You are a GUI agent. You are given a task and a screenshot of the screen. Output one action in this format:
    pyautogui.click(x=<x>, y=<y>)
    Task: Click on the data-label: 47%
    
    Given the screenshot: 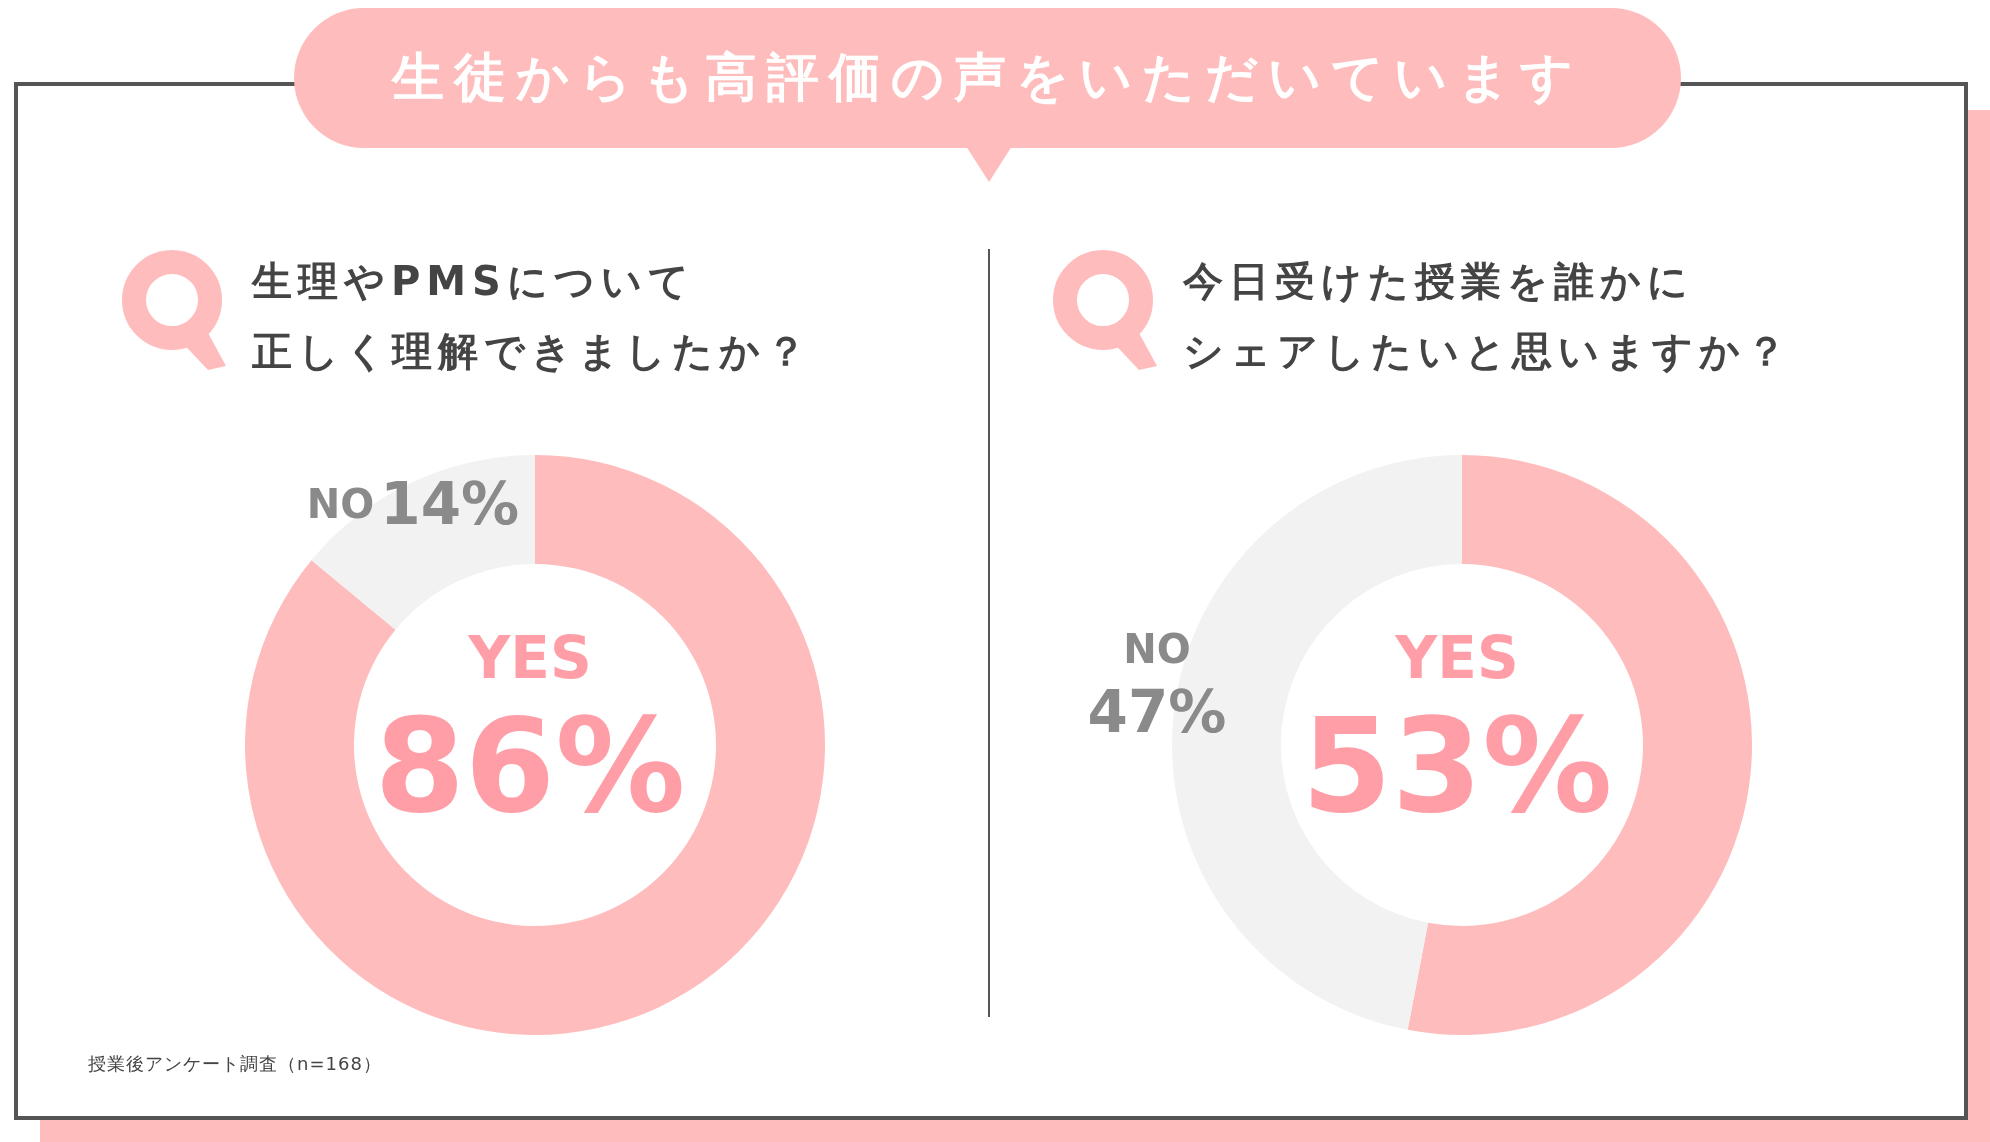 What is the action you would take?
    pyautogui.click(x=1157, y=712)
    